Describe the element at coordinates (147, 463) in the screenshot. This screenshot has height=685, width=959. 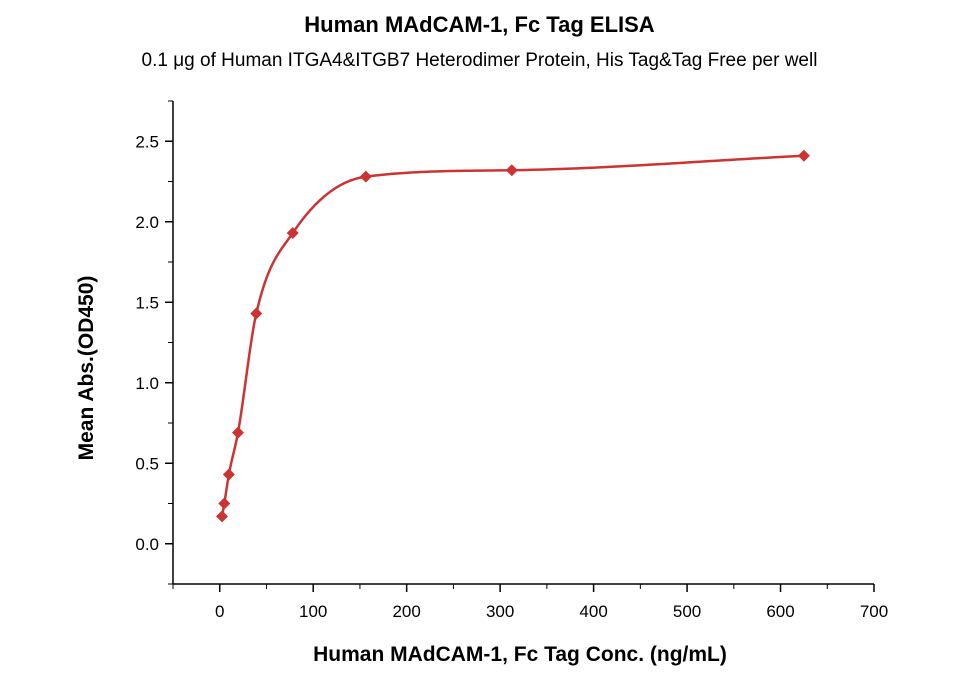
I see `y-tick-label: 0.5` at that location.